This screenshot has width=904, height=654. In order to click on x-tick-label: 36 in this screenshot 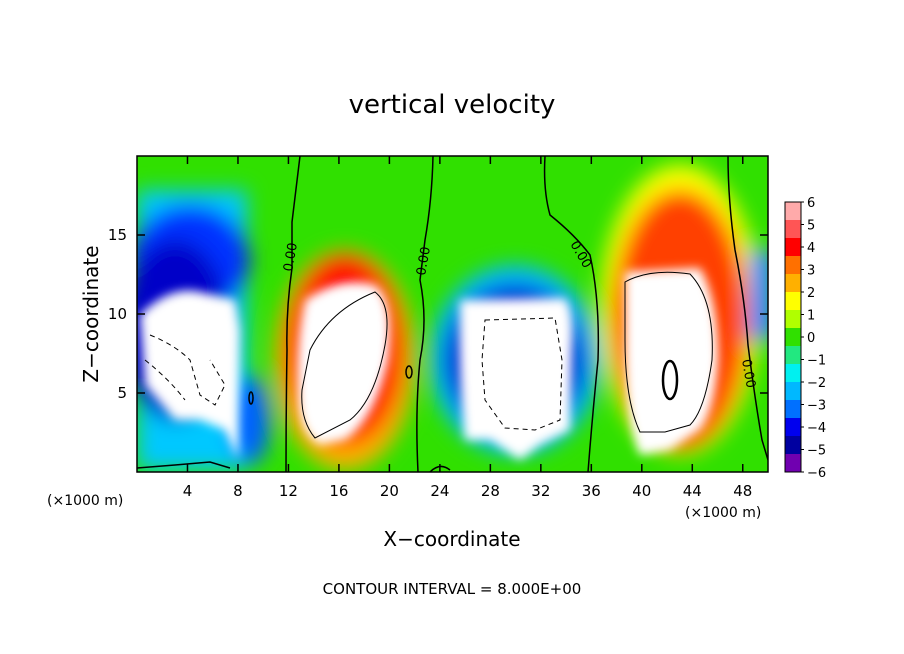, I will do `click(591, 491)`.